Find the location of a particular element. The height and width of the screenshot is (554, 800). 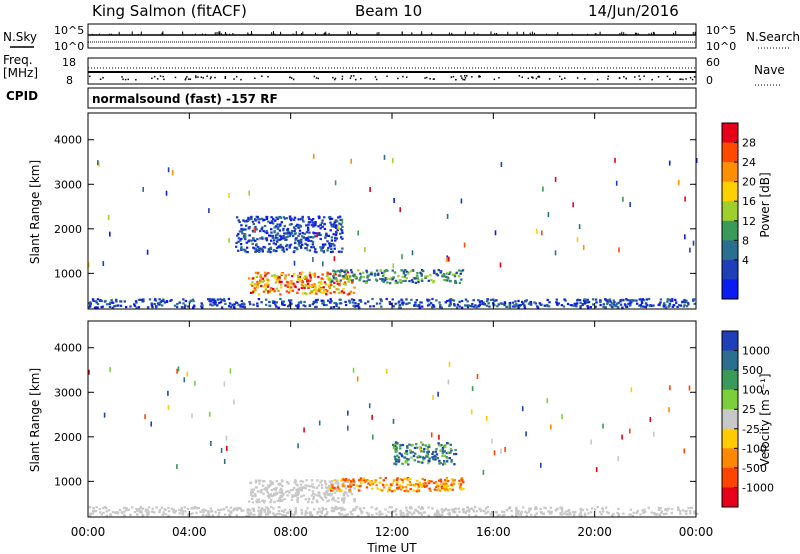

velocity-y-tick-label: 1000 is located at coordinates (68, 481).